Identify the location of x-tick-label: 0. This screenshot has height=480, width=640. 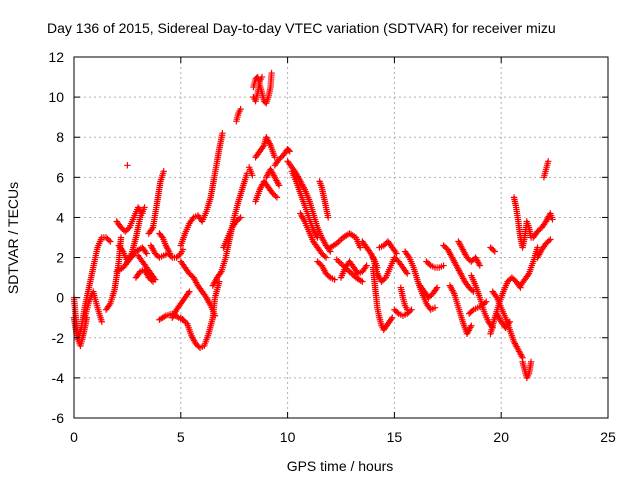
(74, 437).